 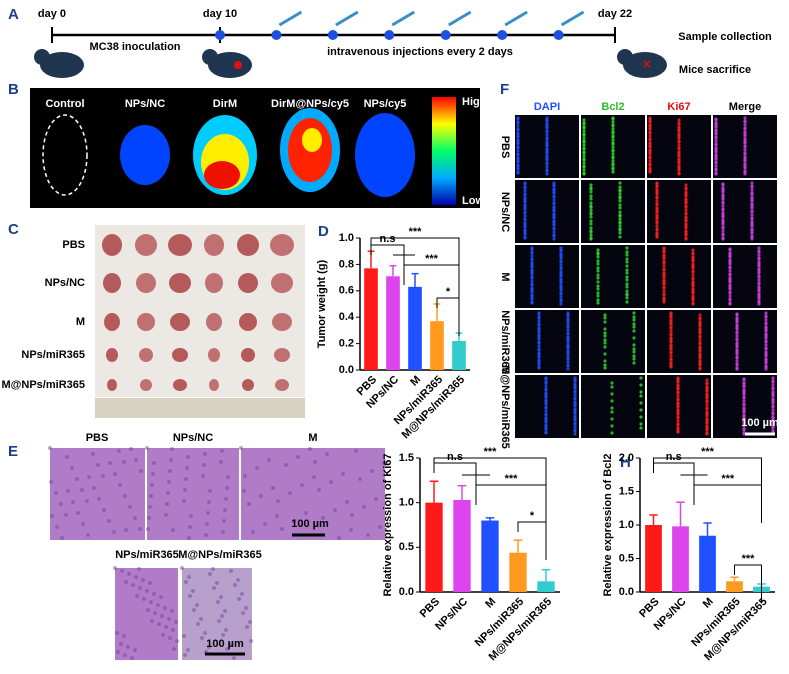 I want to click on syringe, so click(x=459, y=18).